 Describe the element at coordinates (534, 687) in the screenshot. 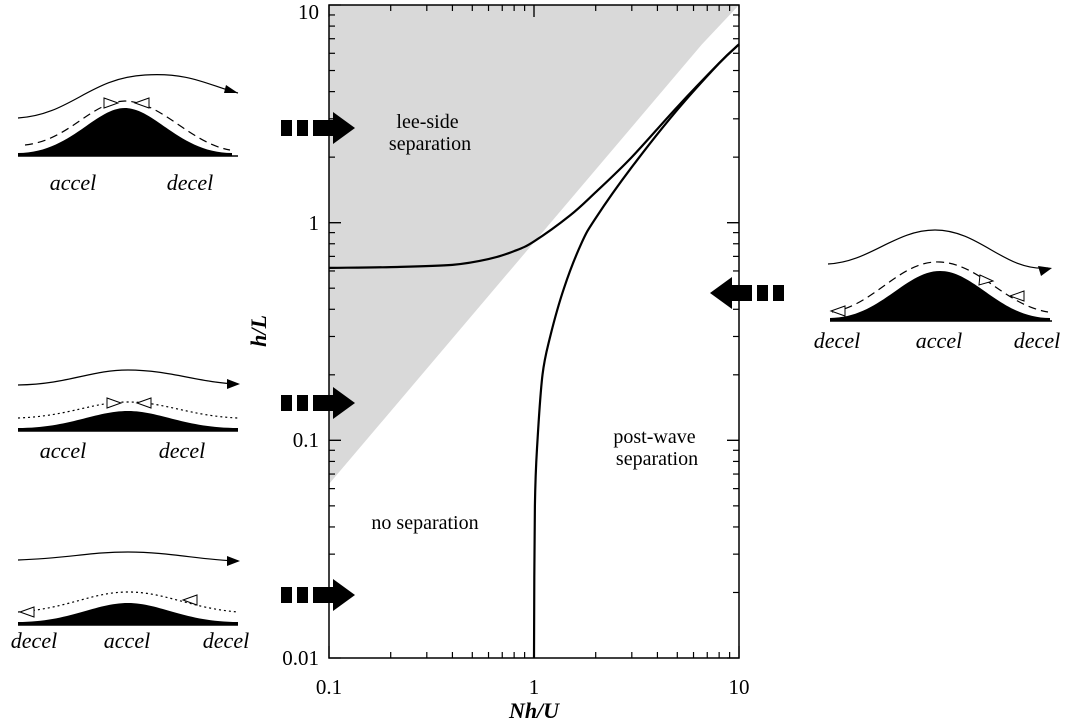

I see `x-tick-label: 1` at that location.